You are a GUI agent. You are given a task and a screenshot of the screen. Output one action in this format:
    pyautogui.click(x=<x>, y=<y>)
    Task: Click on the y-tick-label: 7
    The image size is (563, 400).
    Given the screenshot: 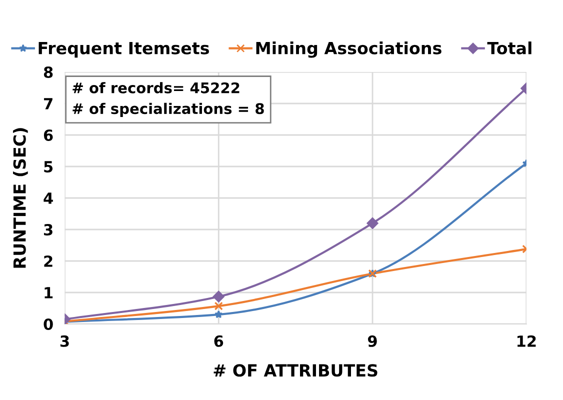 What is the action you would take?
    pyautogui.click(x=48, y=104)
    